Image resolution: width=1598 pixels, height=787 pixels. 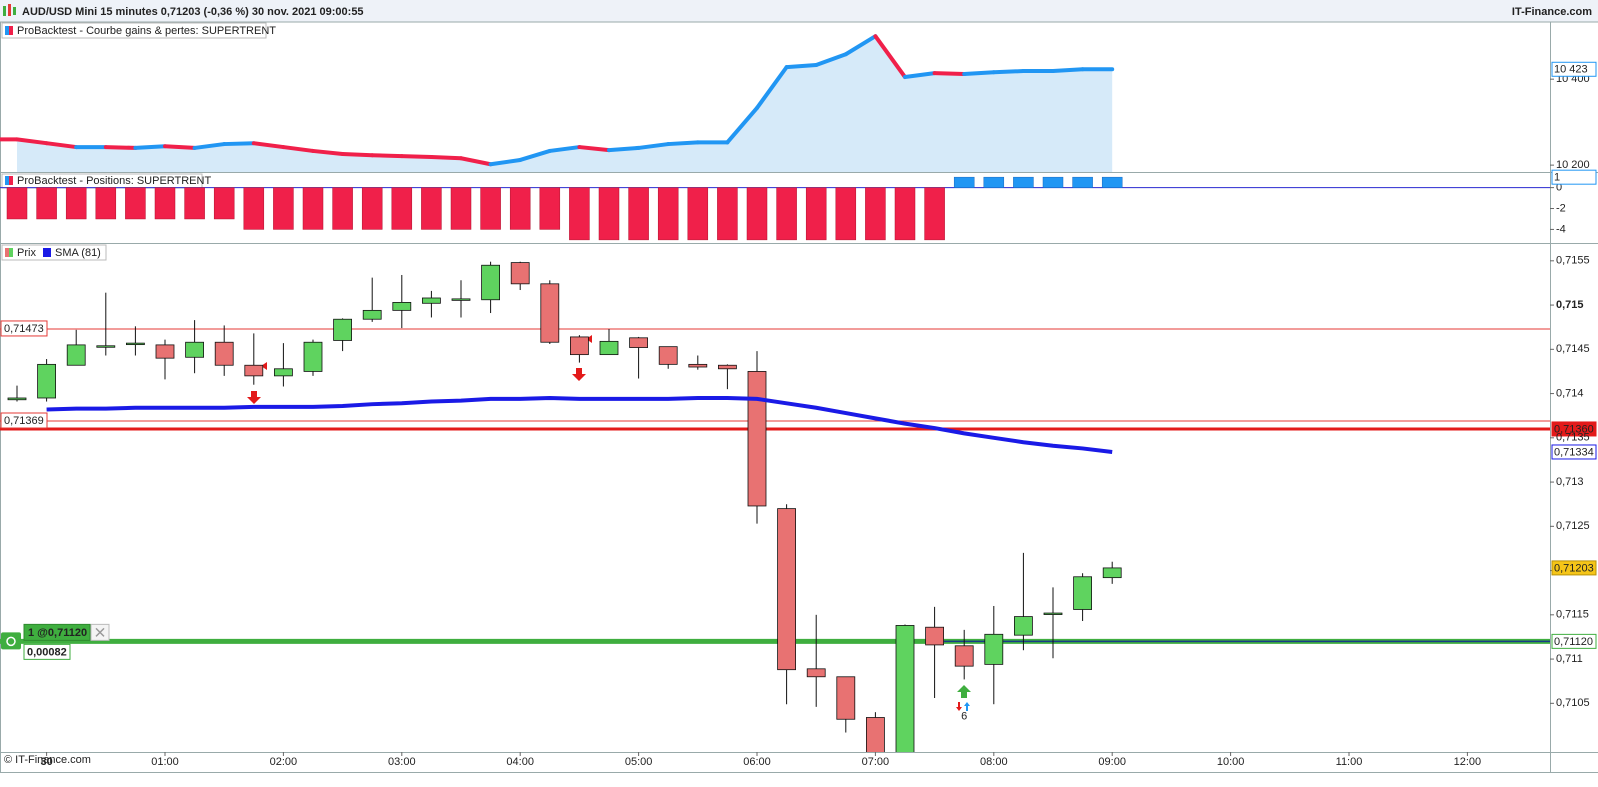 I want to click on y-tick-label: 0,7115, so click(x=1572, y=615).